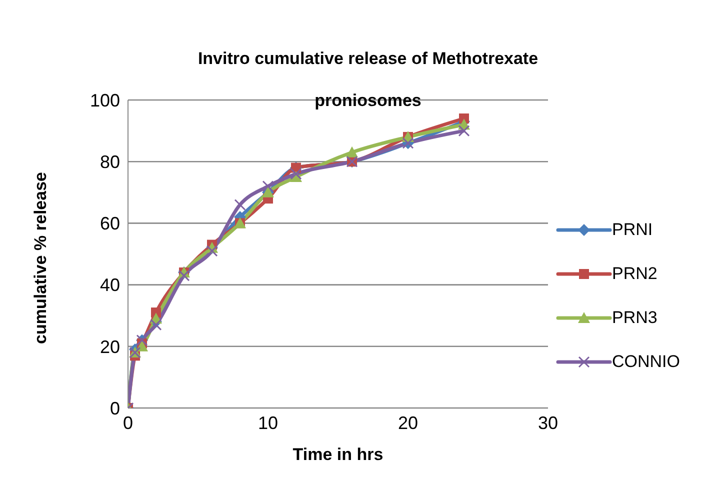 This screenshot has height=485, width=715. I want to click on y-tick-label: 80, so click(110, 162).